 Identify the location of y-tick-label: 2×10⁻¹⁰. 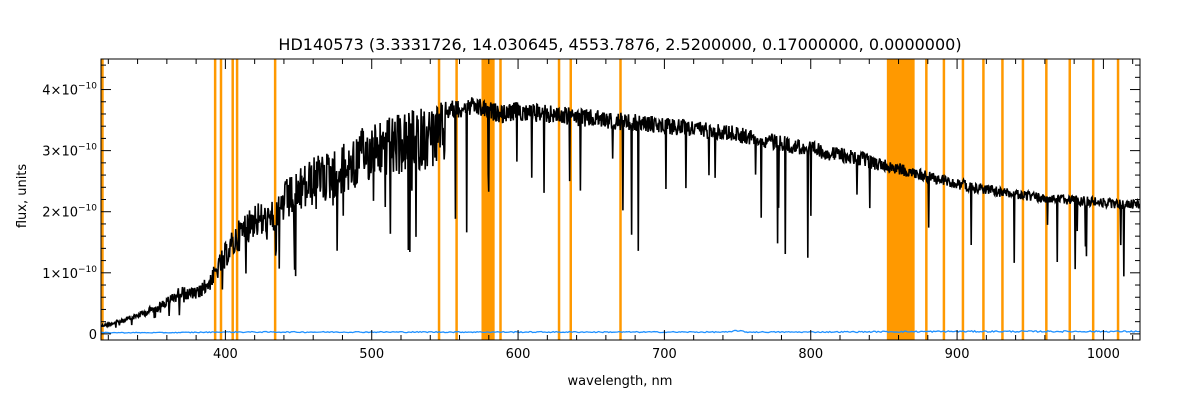
(69, 212).